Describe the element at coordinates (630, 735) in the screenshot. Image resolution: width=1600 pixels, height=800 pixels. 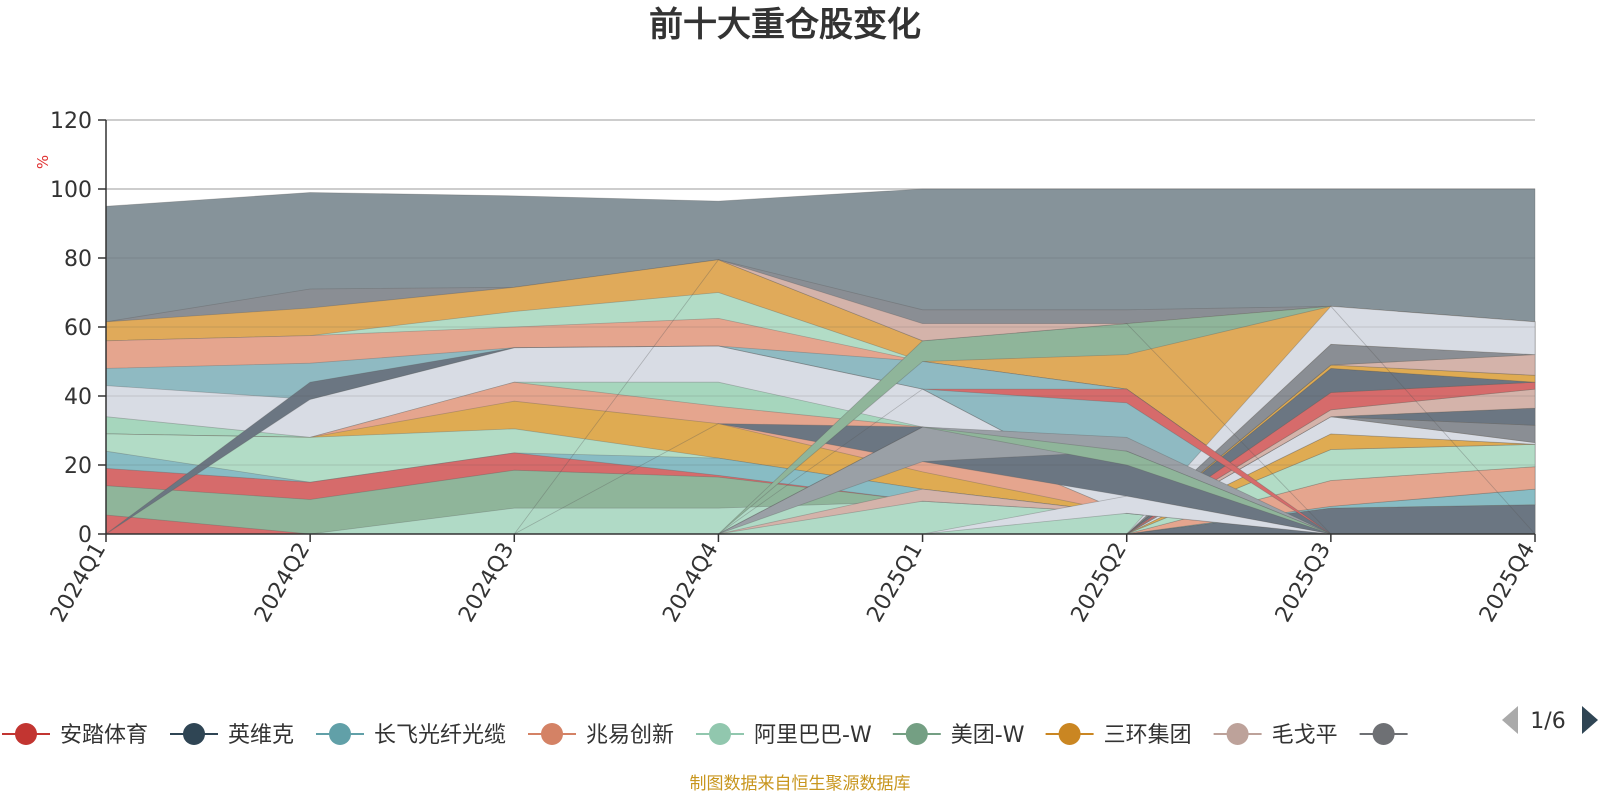
I see `legend-label: 兆易创新` at that location.